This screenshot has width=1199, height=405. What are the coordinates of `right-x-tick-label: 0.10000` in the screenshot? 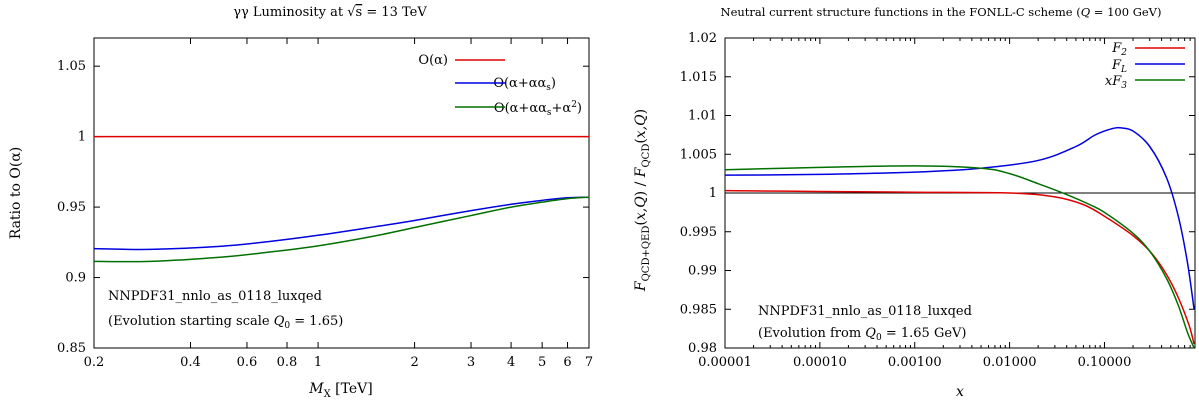 It's located at (1105, 362).